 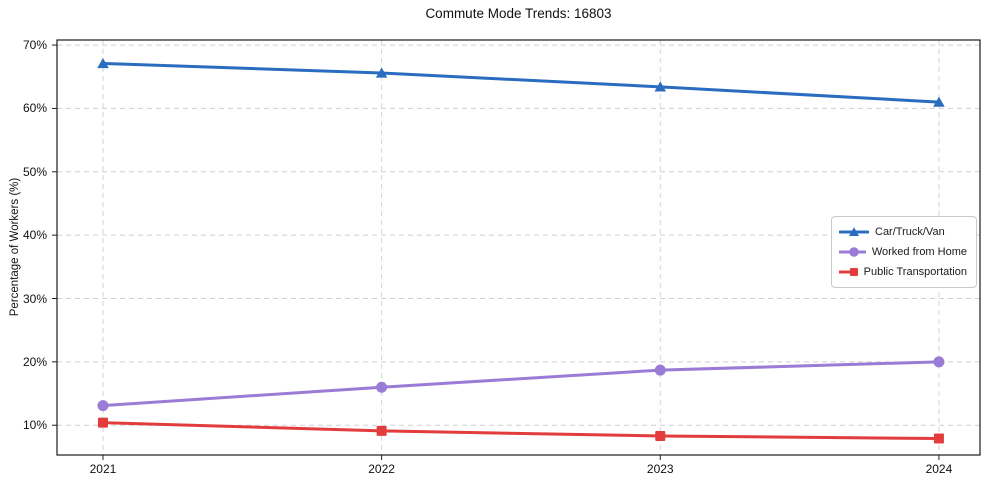 I want to click on legend-item-worked-from-home: Worked from Home, so click(x=903, y=252).